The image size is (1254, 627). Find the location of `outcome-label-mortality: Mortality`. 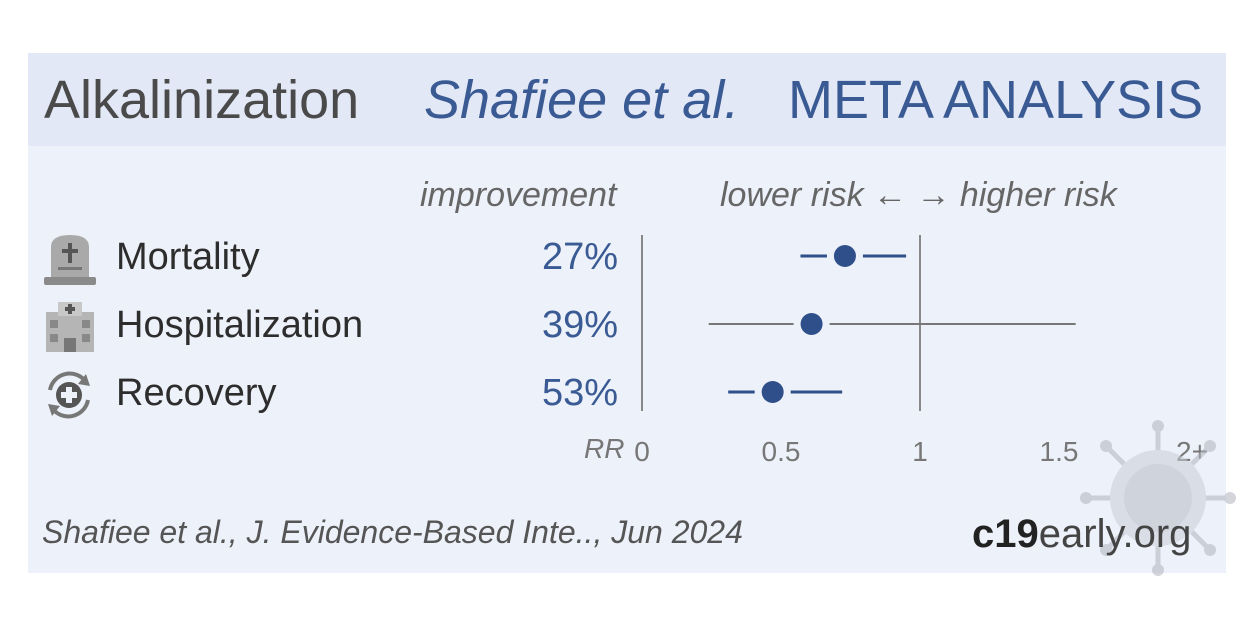

outcome-label-mortality: Mortality is located at coordinates (188, 257).